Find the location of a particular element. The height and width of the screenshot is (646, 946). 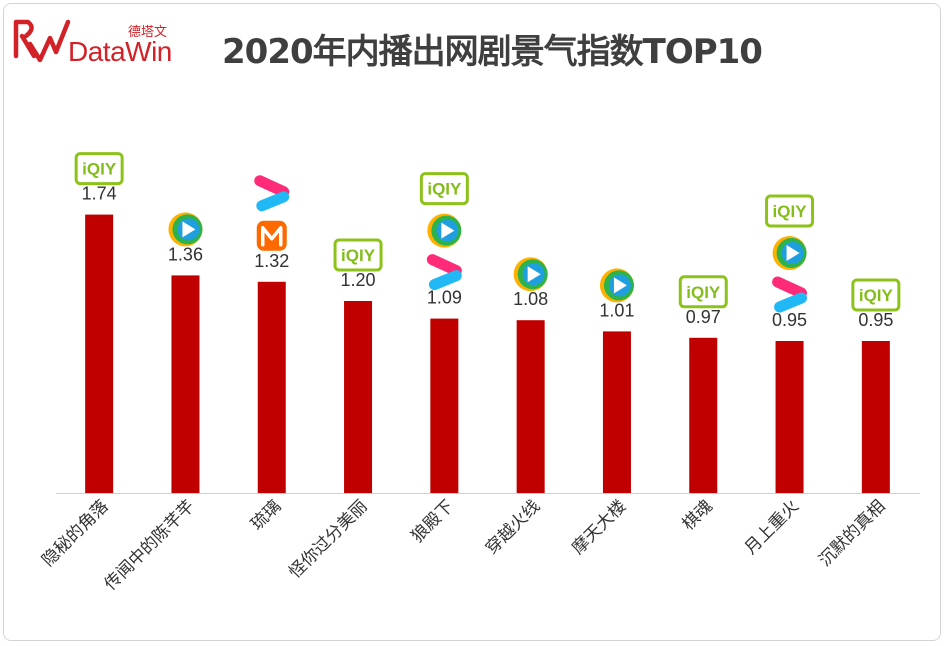

value-label-2: 1.36 is located at coordinates (185, 254).